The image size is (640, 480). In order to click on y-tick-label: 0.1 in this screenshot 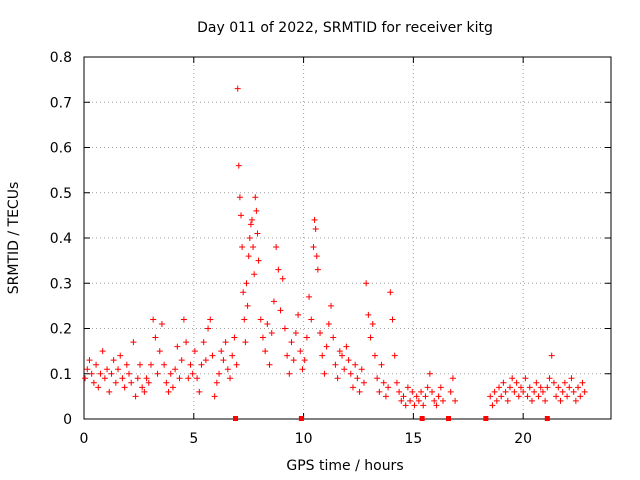, I will do `click(61, 375)`.